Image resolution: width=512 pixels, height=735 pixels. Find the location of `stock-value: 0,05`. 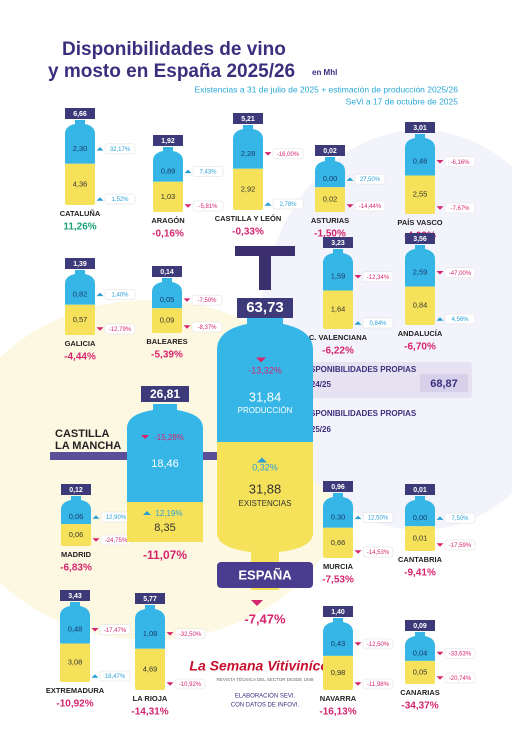

stock-value: 0,05 is located at coordinates (420, 671).